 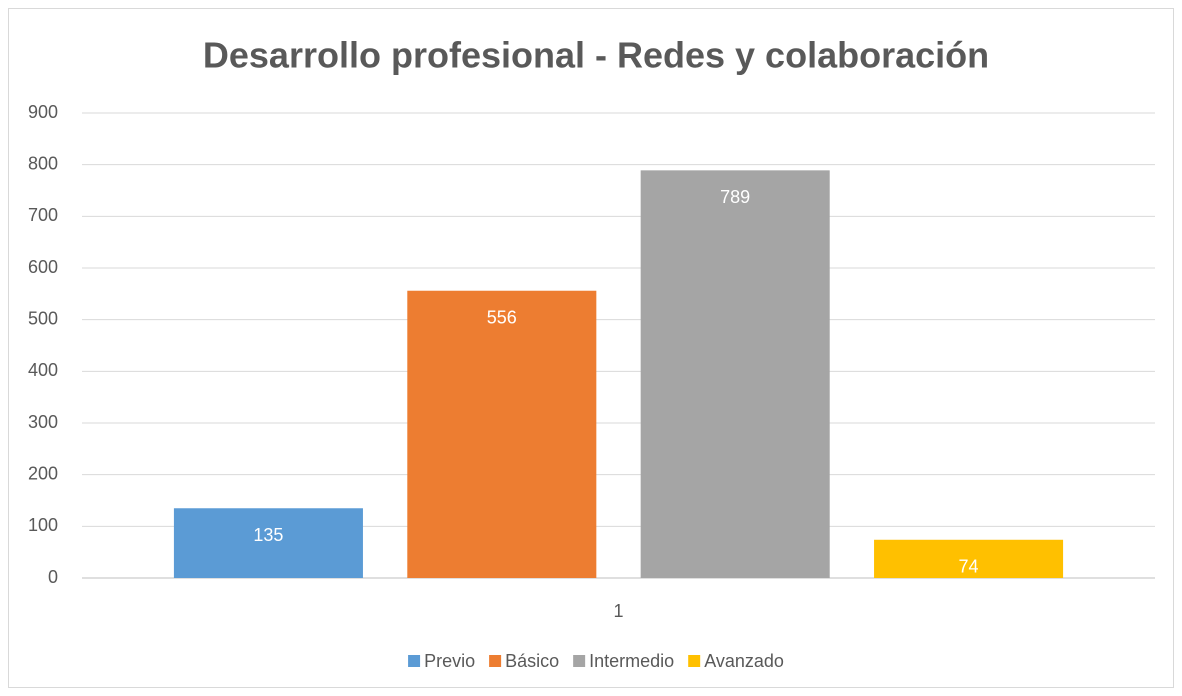 I want to click on y-tick-label: 100, so click(x=43, y=525).